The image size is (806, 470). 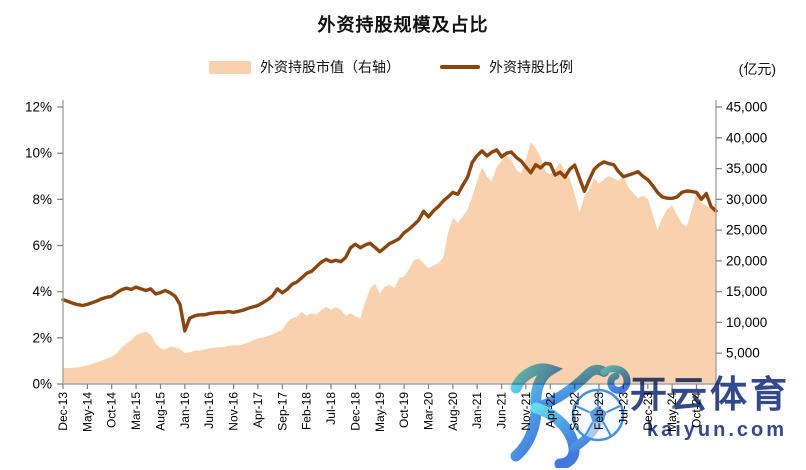 What do you see at coordinates (38, 153) in the screenshot?
I see `svg-text: 10%` at bounding box center [38, 153].